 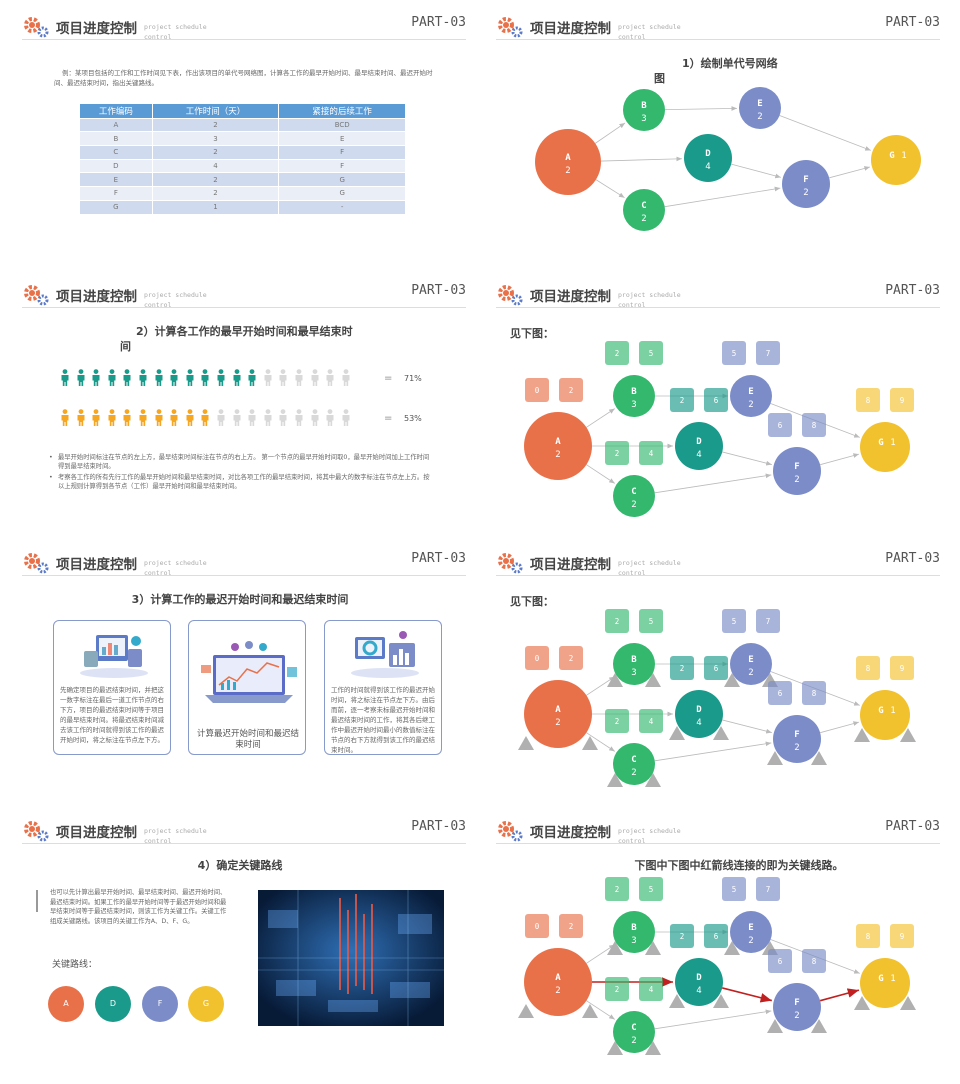 I want to click on svg-text: 8, so click(x=814, y=425).